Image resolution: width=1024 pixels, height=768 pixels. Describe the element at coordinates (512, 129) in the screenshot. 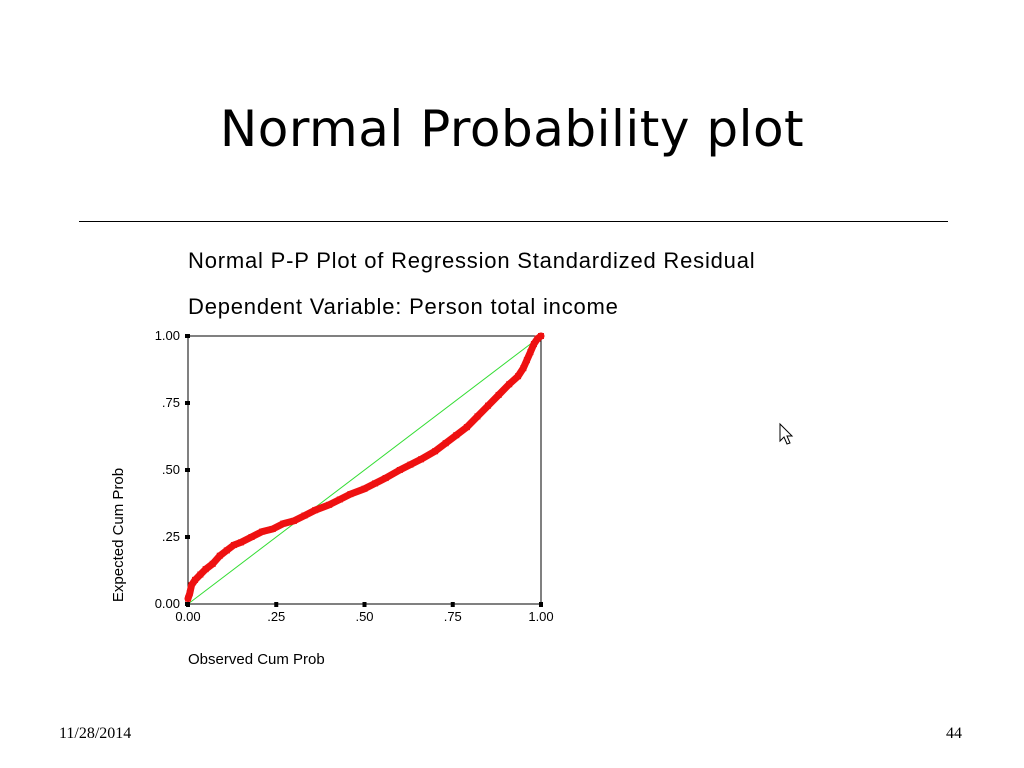

I see `slide-title: Normal Probability plot` at that location.